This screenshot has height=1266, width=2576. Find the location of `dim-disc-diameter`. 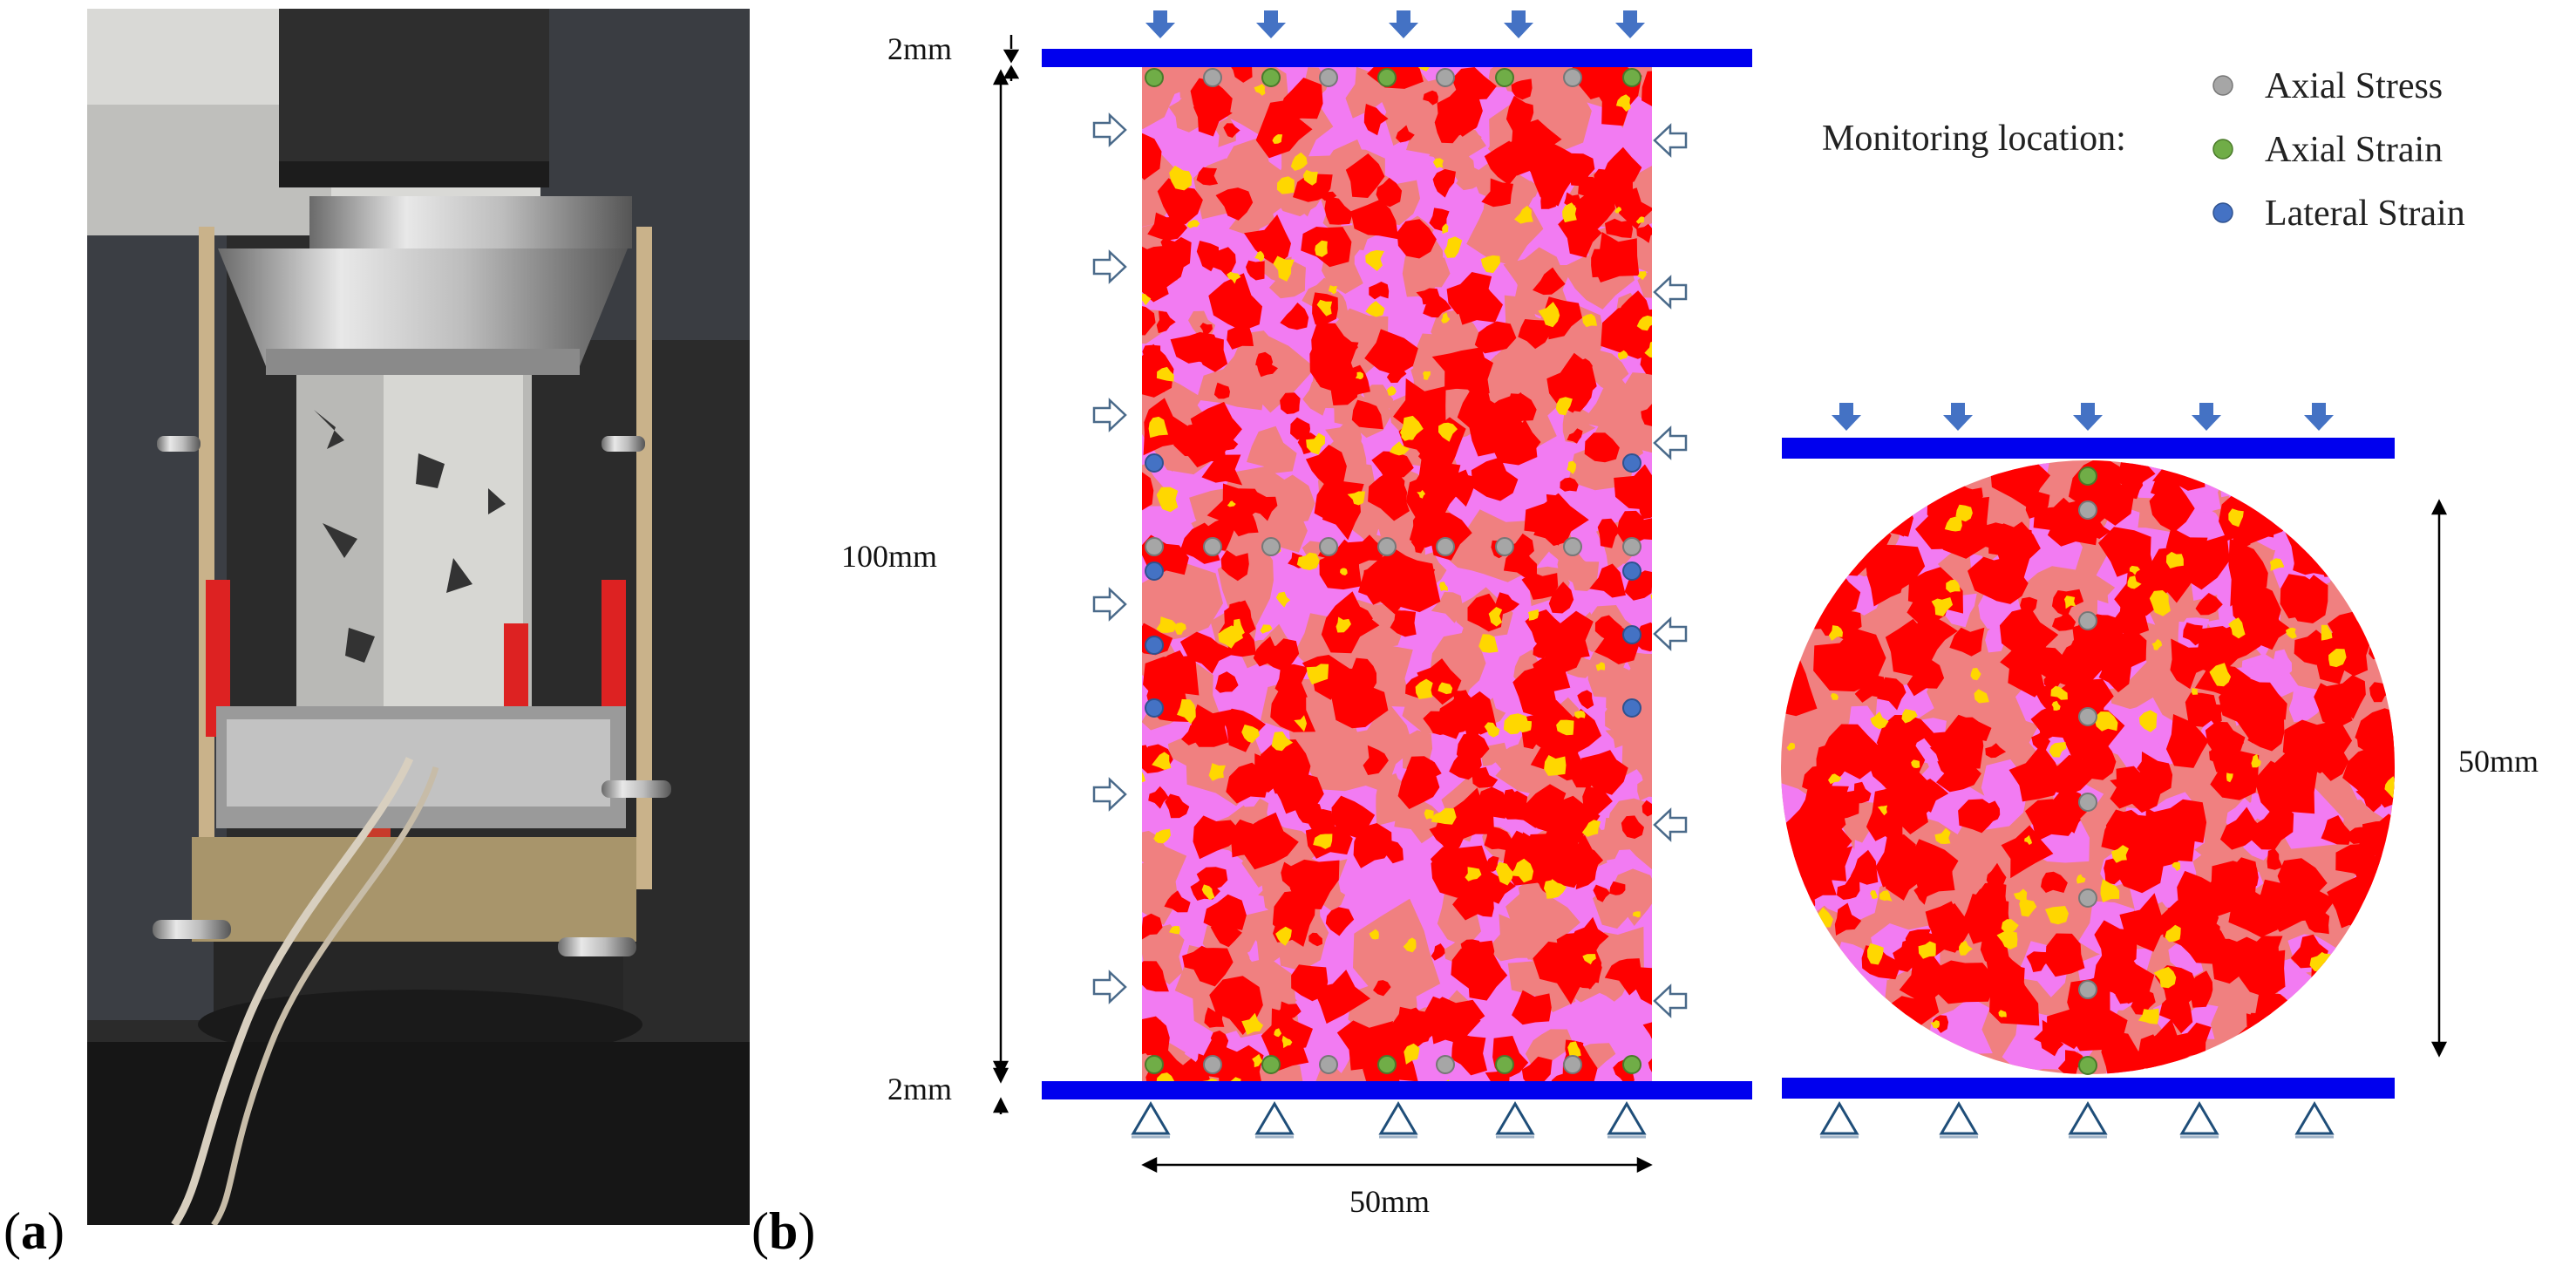

dim-disc-diameter is located at coordinates (2439, 778).